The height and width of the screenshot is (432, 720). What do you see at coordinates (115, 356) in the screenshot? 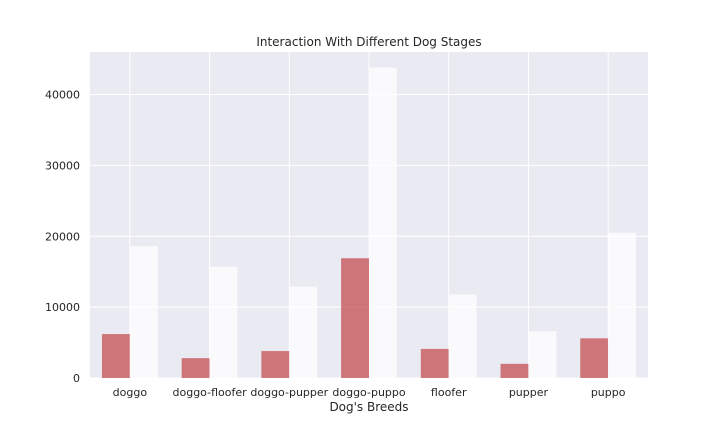
I see `bar-retweets-doggo` at bounding box center [115, 356].